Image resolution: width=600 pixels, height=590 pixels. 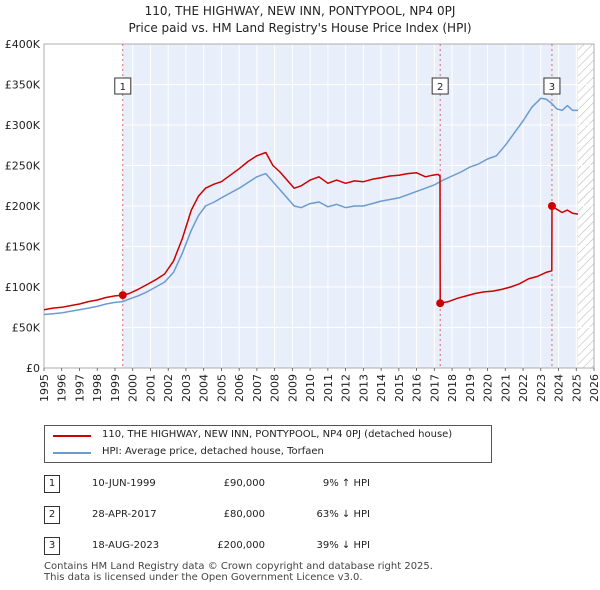 I want to click on x-tick-label: 2003, so click(x=186, y=388).